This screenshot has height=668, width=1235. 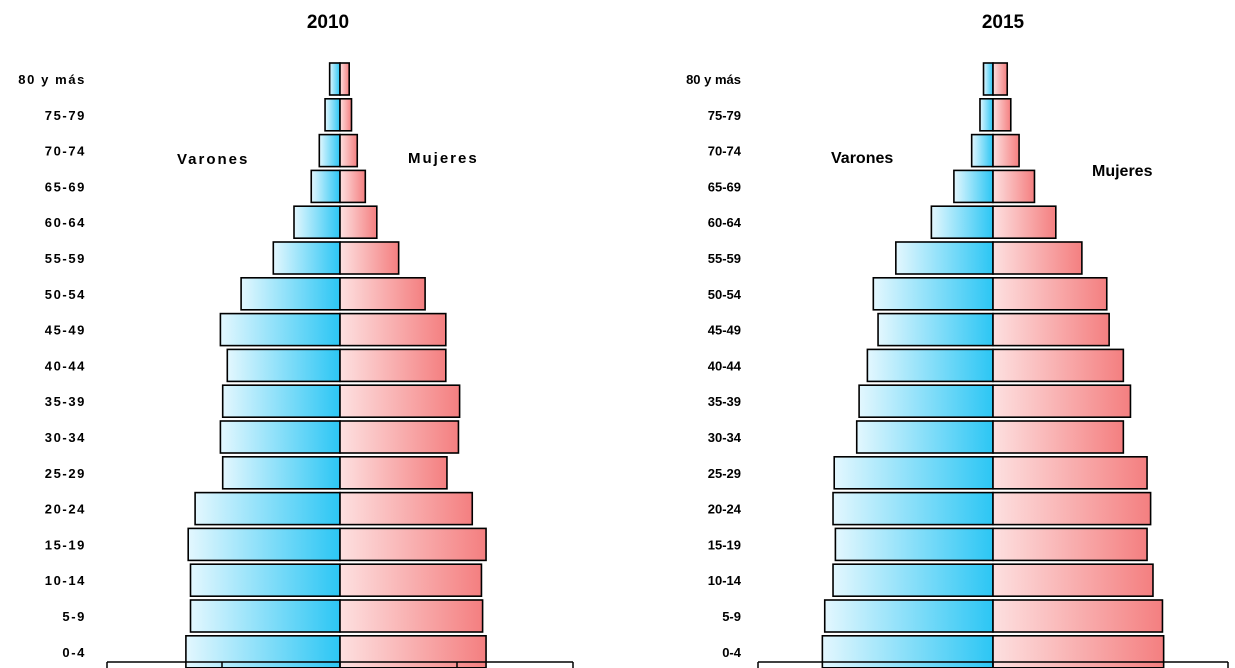 What do you see at coordinates (993, 664) in the screenshot?
I see `x-axis-2015` at bounding box center [993, 664].